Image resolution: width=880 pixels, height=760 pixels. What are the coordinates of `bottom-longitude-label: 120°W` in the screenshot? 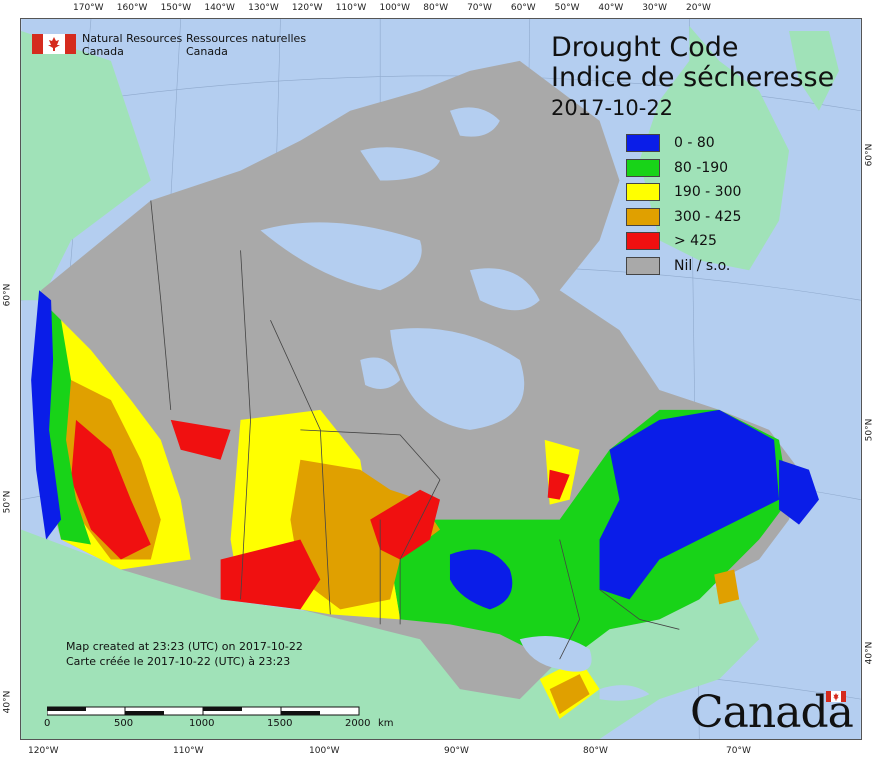 It's located at (43, 751).